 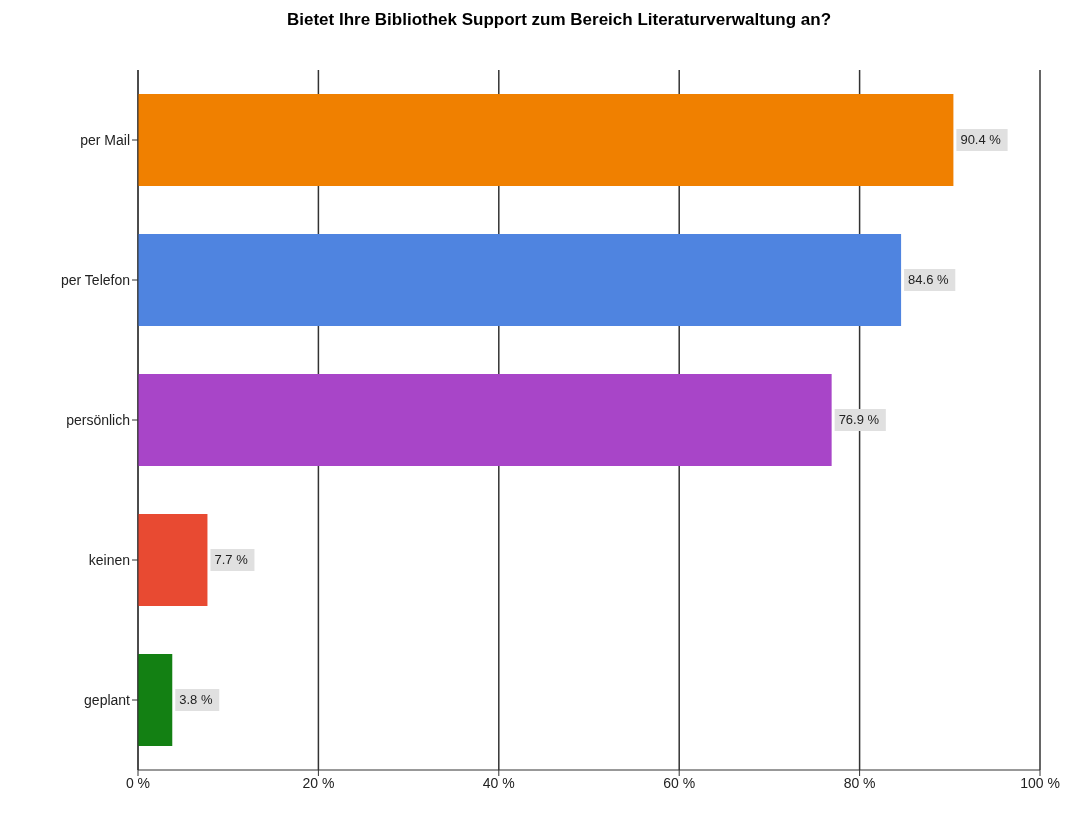 I want to click on data-label: 76.9 %, so click(x=859, y=419).